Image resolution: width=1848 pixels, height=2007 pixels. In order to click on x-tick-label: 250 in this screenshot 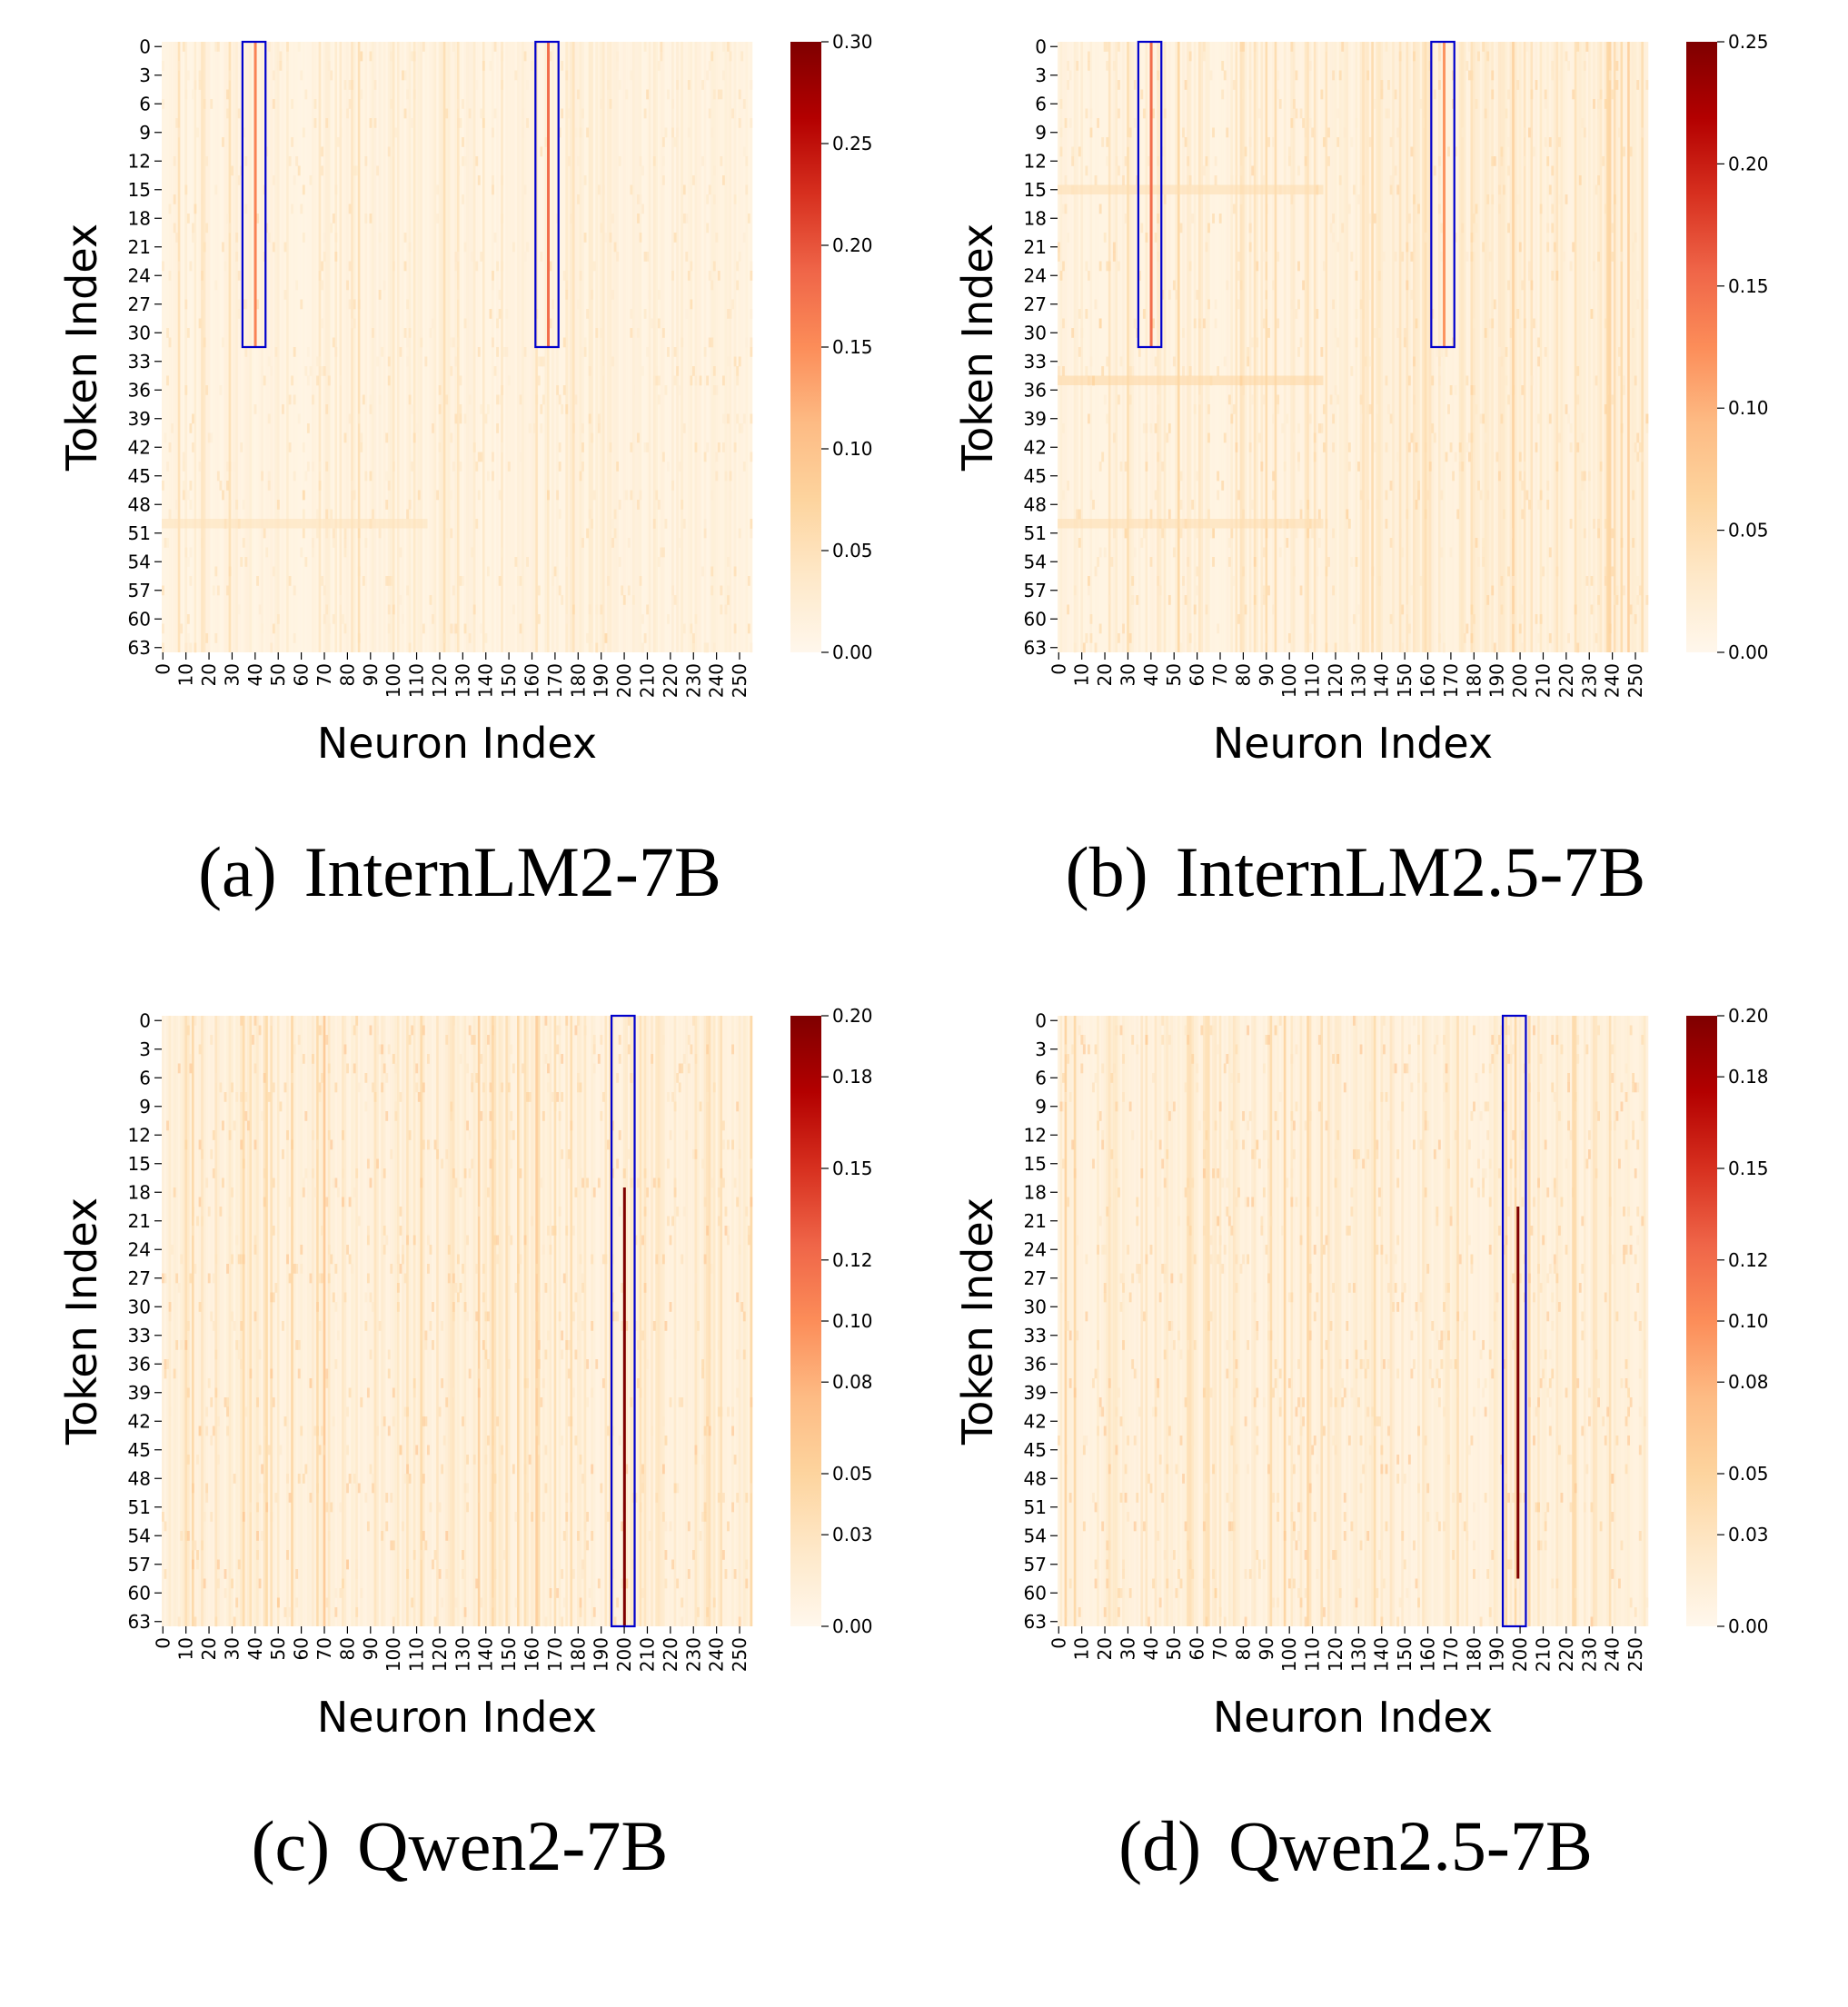, I will do `click(1635, 680)`.